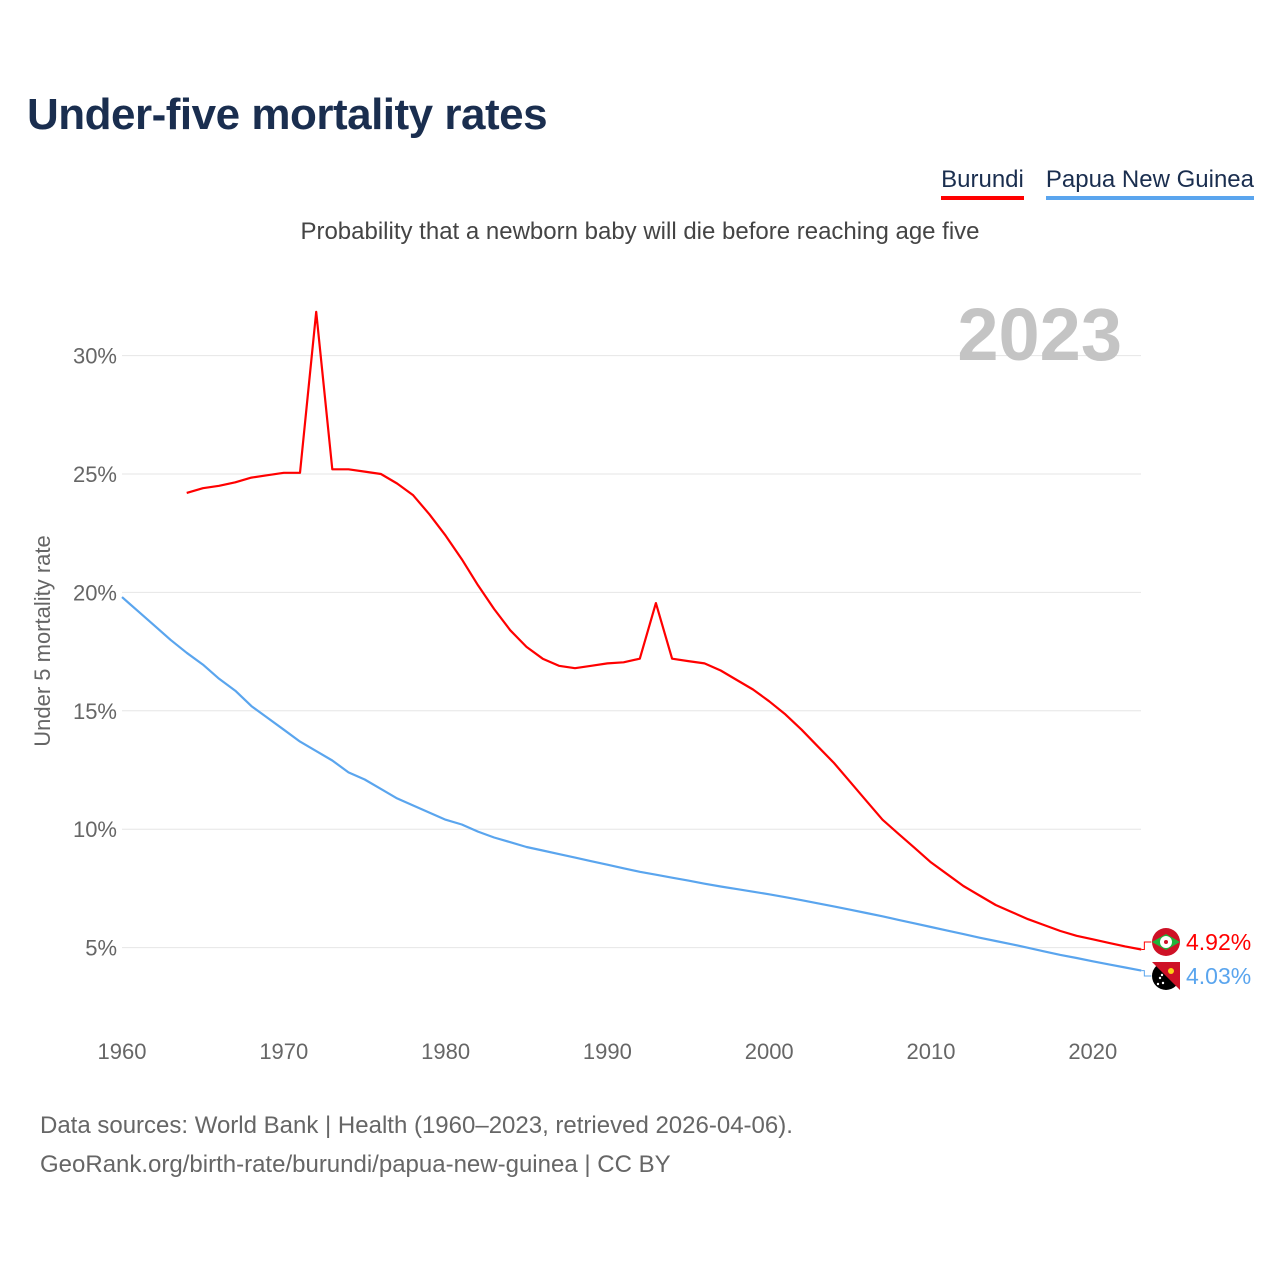 The width and height of the screenshot is (1280, 1280). I want to click on x-tick-label: 2020, so click(1092, 1051).